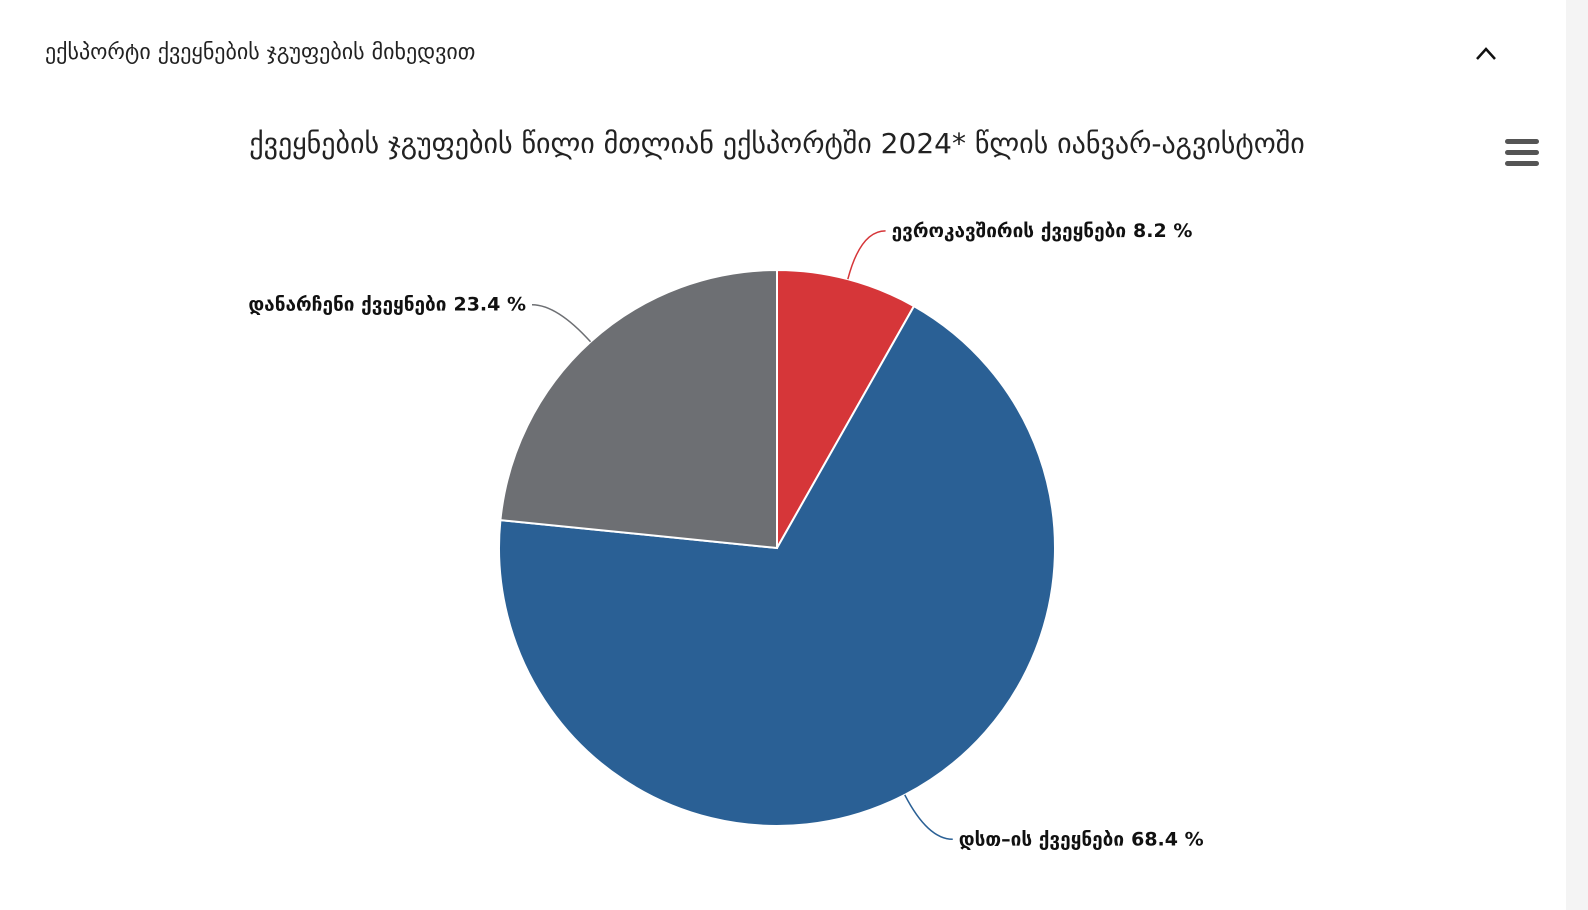 The height and width of the screenshot is (910, 1588). Describe the element at coordinates (1009, 230) in the screenshot. I see `category-name: ევროკავშირის ქვეყნები` at that location.